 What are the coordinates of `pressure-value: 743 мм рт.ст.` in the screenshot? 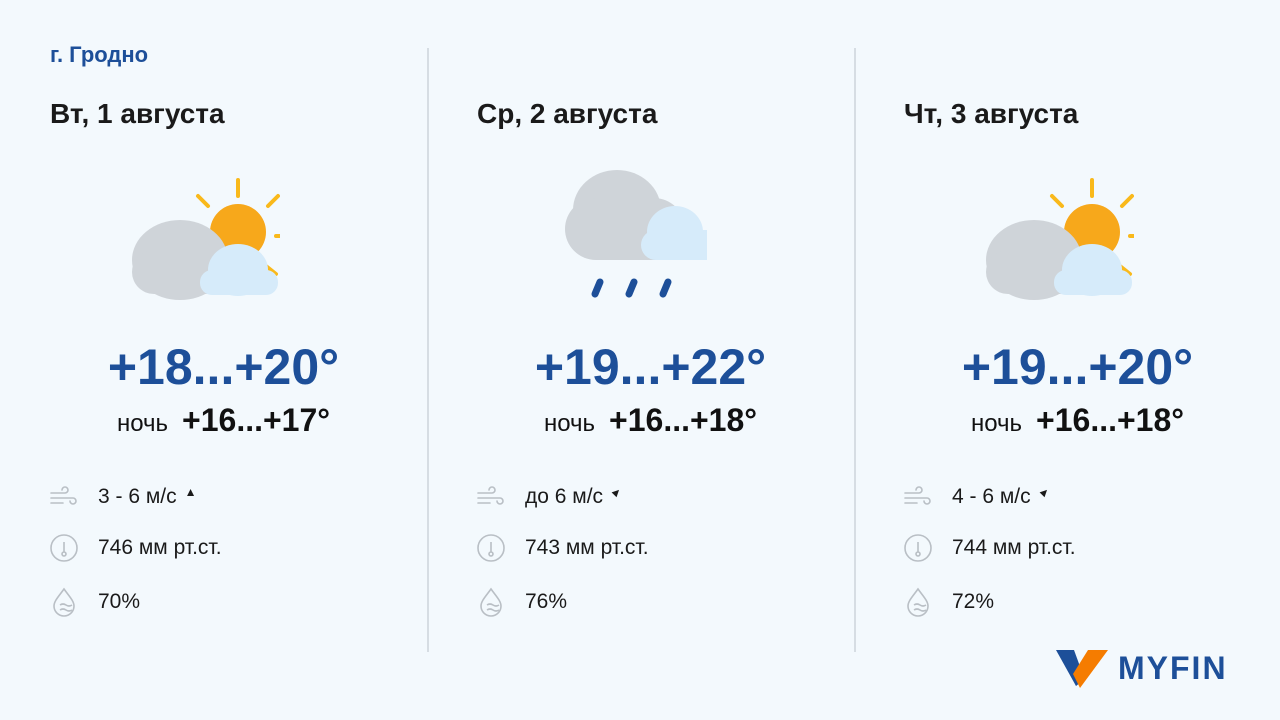 It's located at (587, 547).